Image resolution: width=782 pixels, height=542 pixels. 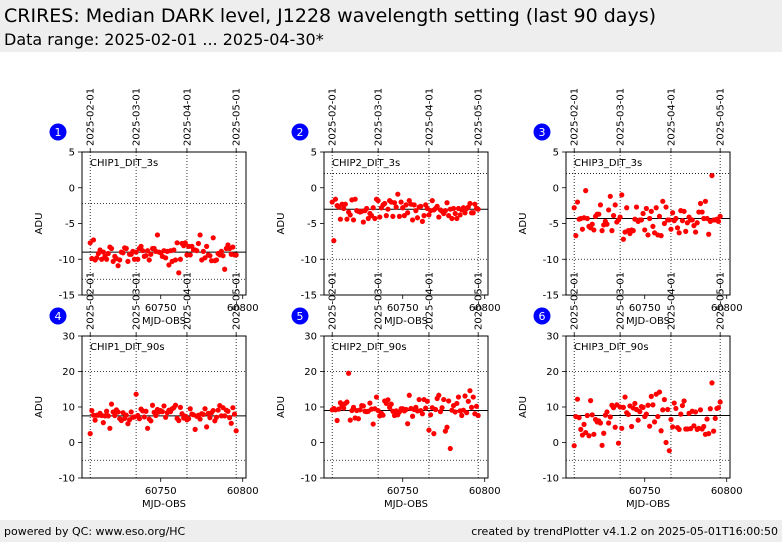 I want to click on panel-badge-number: 2, so click(x=300, y=132).